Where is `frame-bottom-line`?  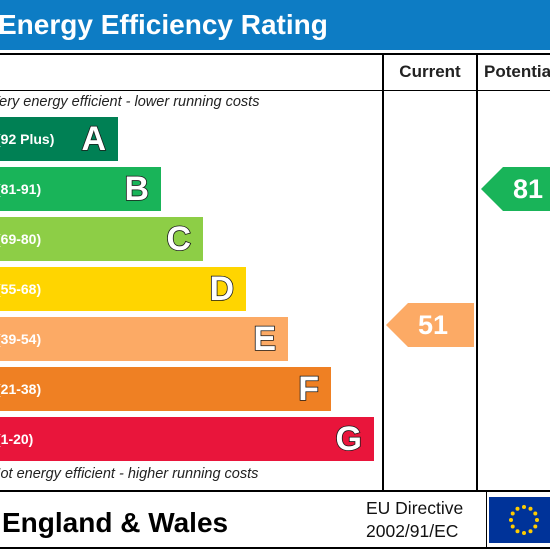 frame-bottom-line is located at coordinates (275, 491).